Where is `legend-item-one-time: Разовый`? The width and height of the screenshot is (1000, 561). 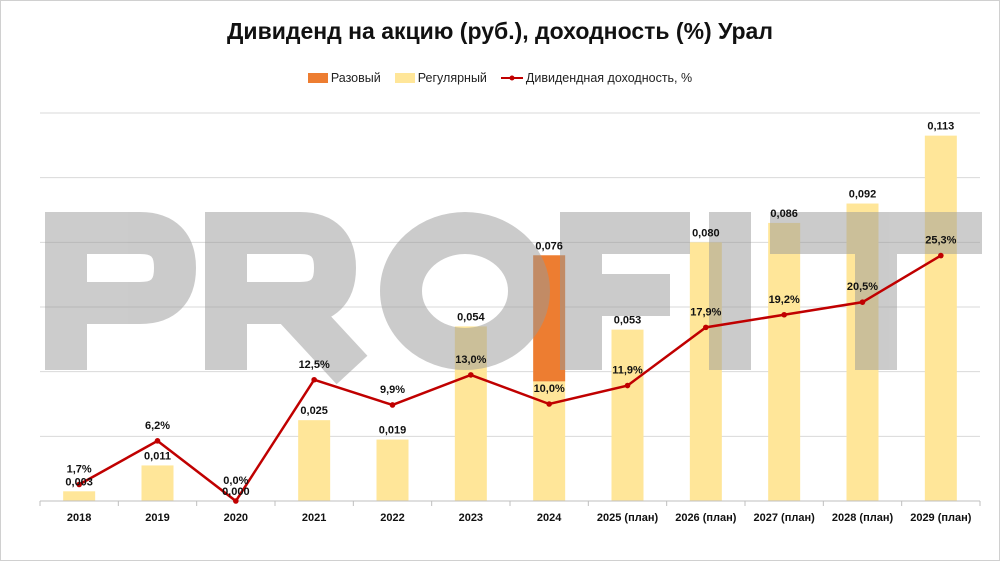 legend-item-one-time: Разовый is located at coordinates (344, 78).